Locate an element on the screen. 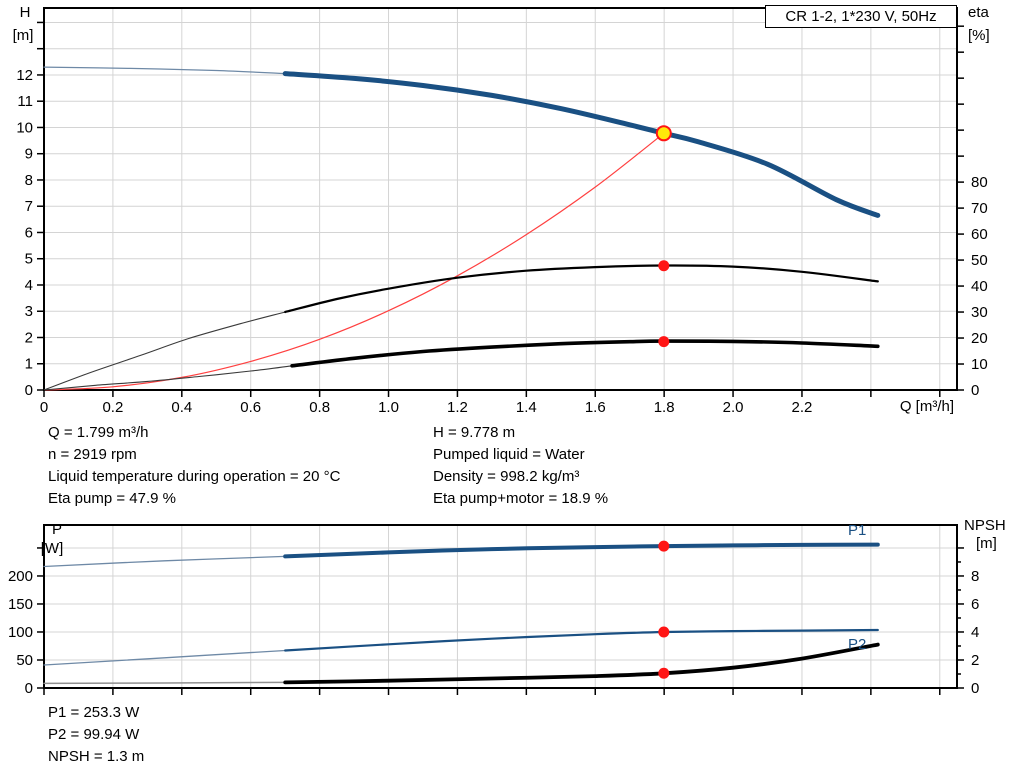  y-left-tick-label: 11 is located at coordinates (25, 101).